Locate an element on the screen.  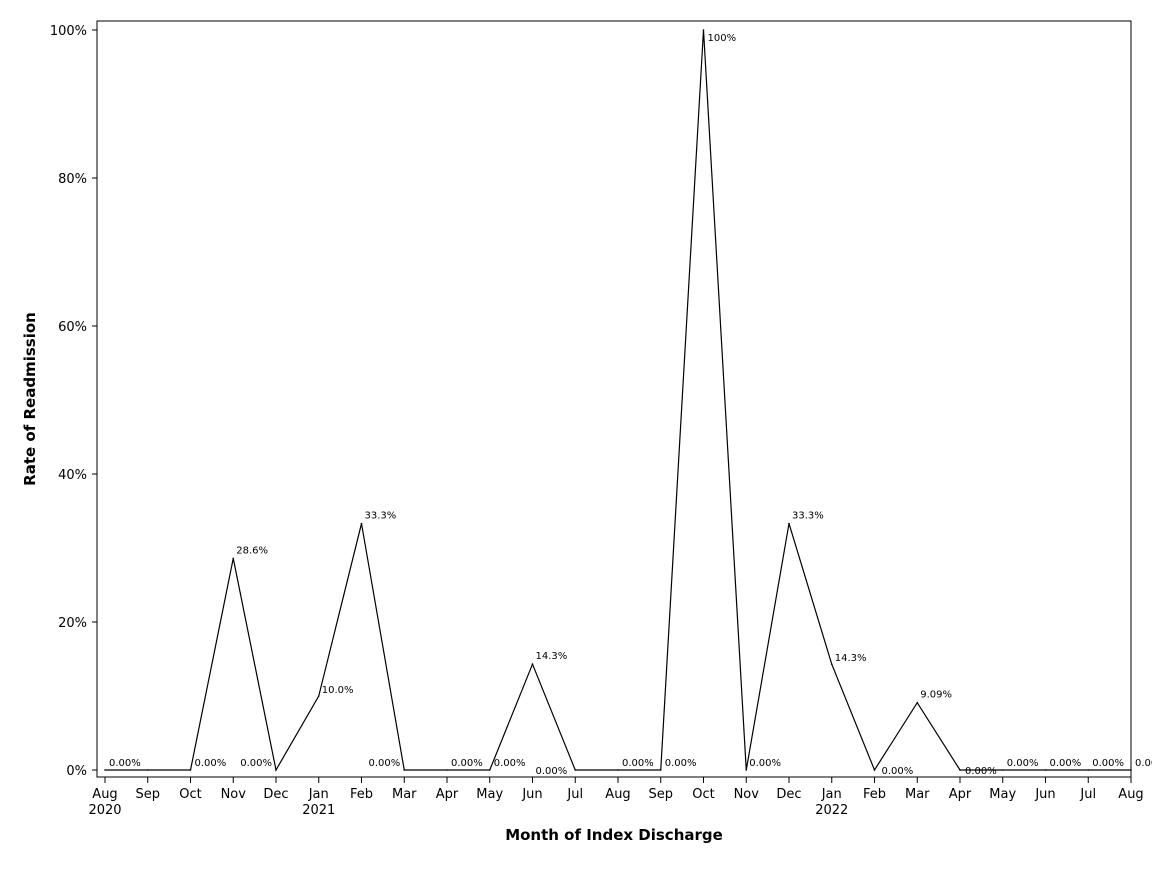
y-tick-label: 0% is located at coordinates (76, 771).